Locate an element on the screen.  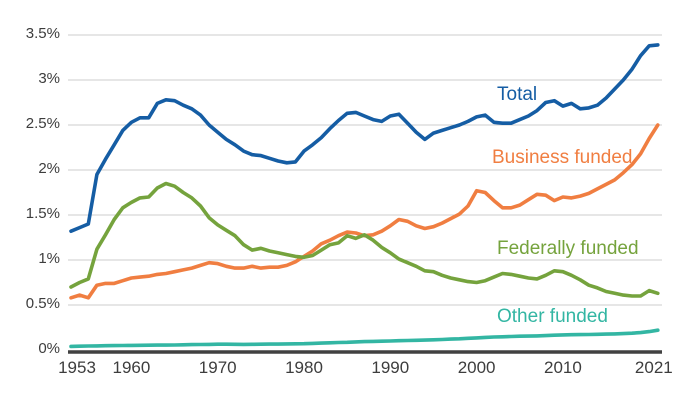
y-axis-tick-label: 2% is located at coordinates (49, 168).